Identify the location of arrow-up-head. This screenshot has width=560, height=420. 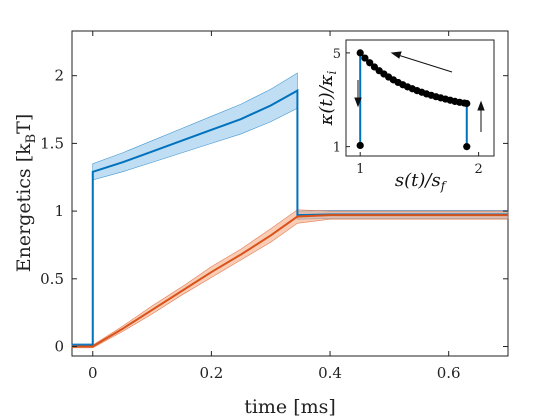
(481, 105).